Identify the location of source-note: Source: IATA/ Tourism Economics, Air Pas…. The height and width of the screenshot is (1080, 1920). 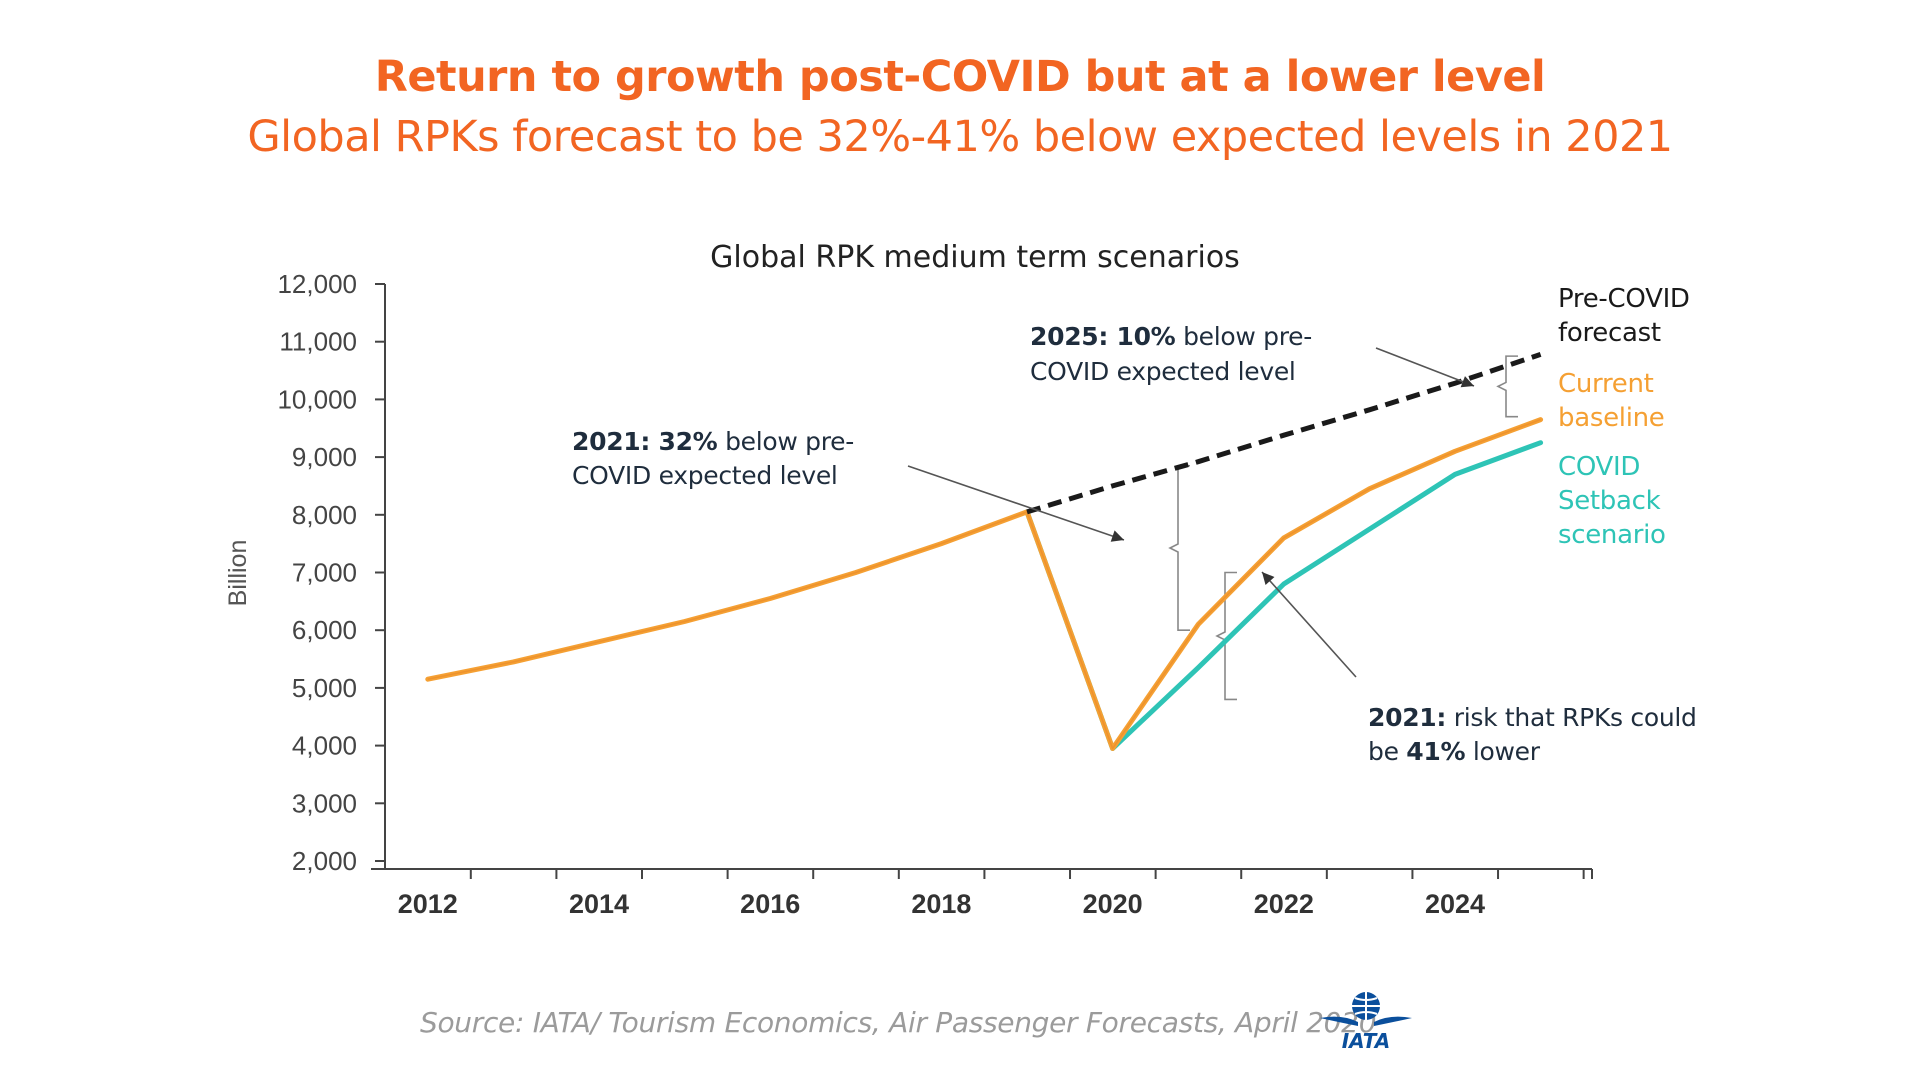
(898, 1022).